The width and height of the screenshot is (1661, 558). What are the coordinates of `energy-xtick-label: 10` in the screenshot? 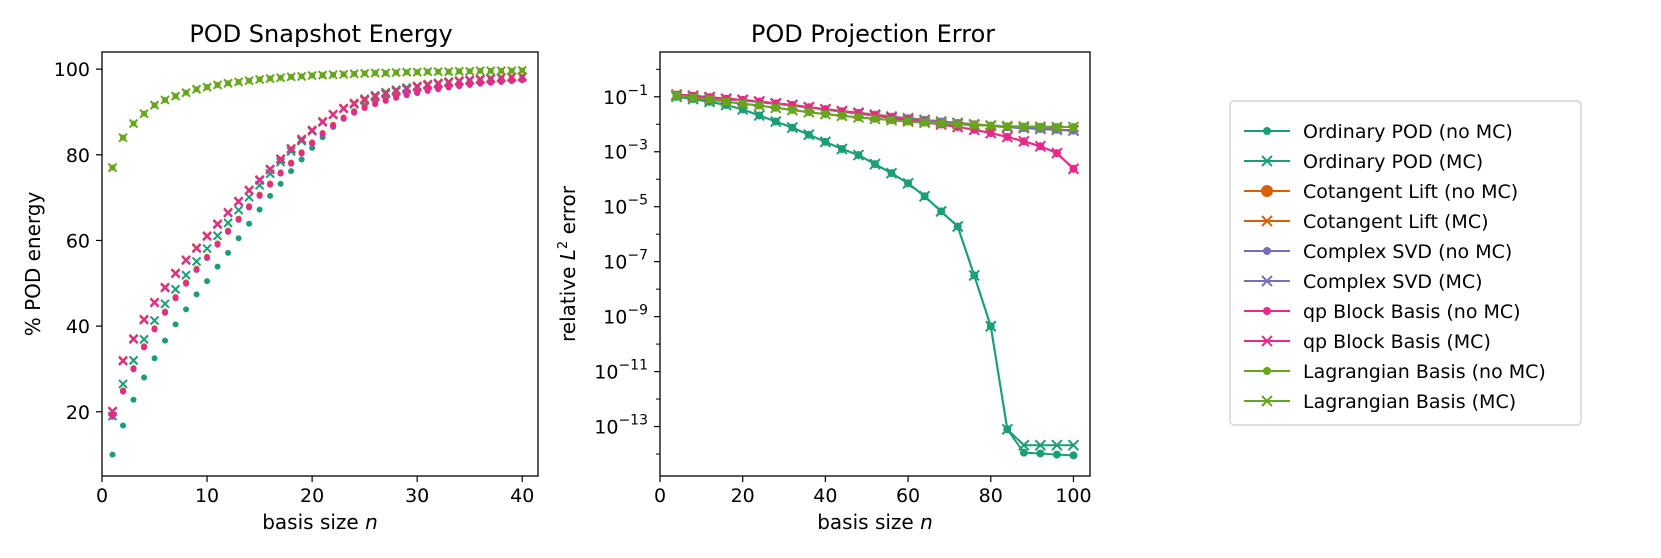 It's located at (207, 496).